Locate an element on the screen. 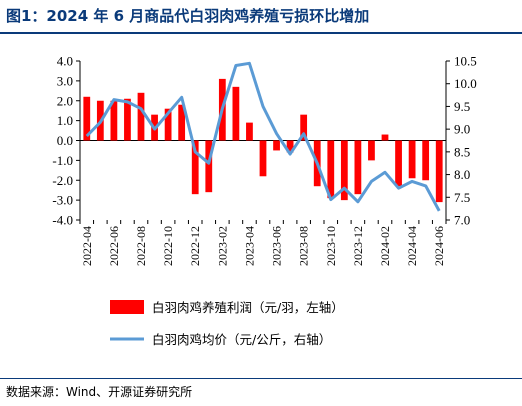  legend-bar-swatch is located at coordinates (127, 307).